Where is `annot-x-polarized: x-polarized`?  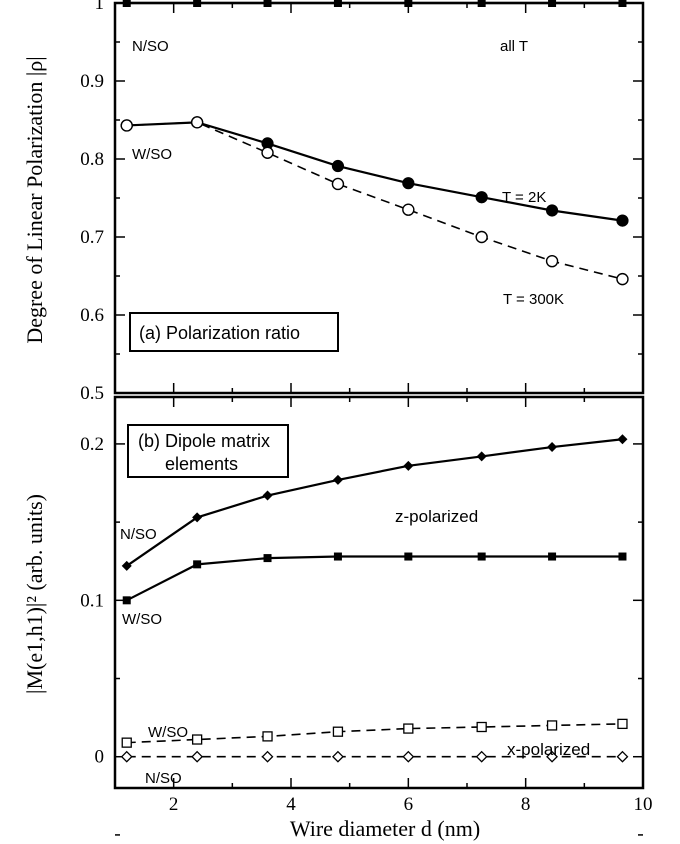
annot-x-polarized: x-polarized is located at coordinates (548, 749).